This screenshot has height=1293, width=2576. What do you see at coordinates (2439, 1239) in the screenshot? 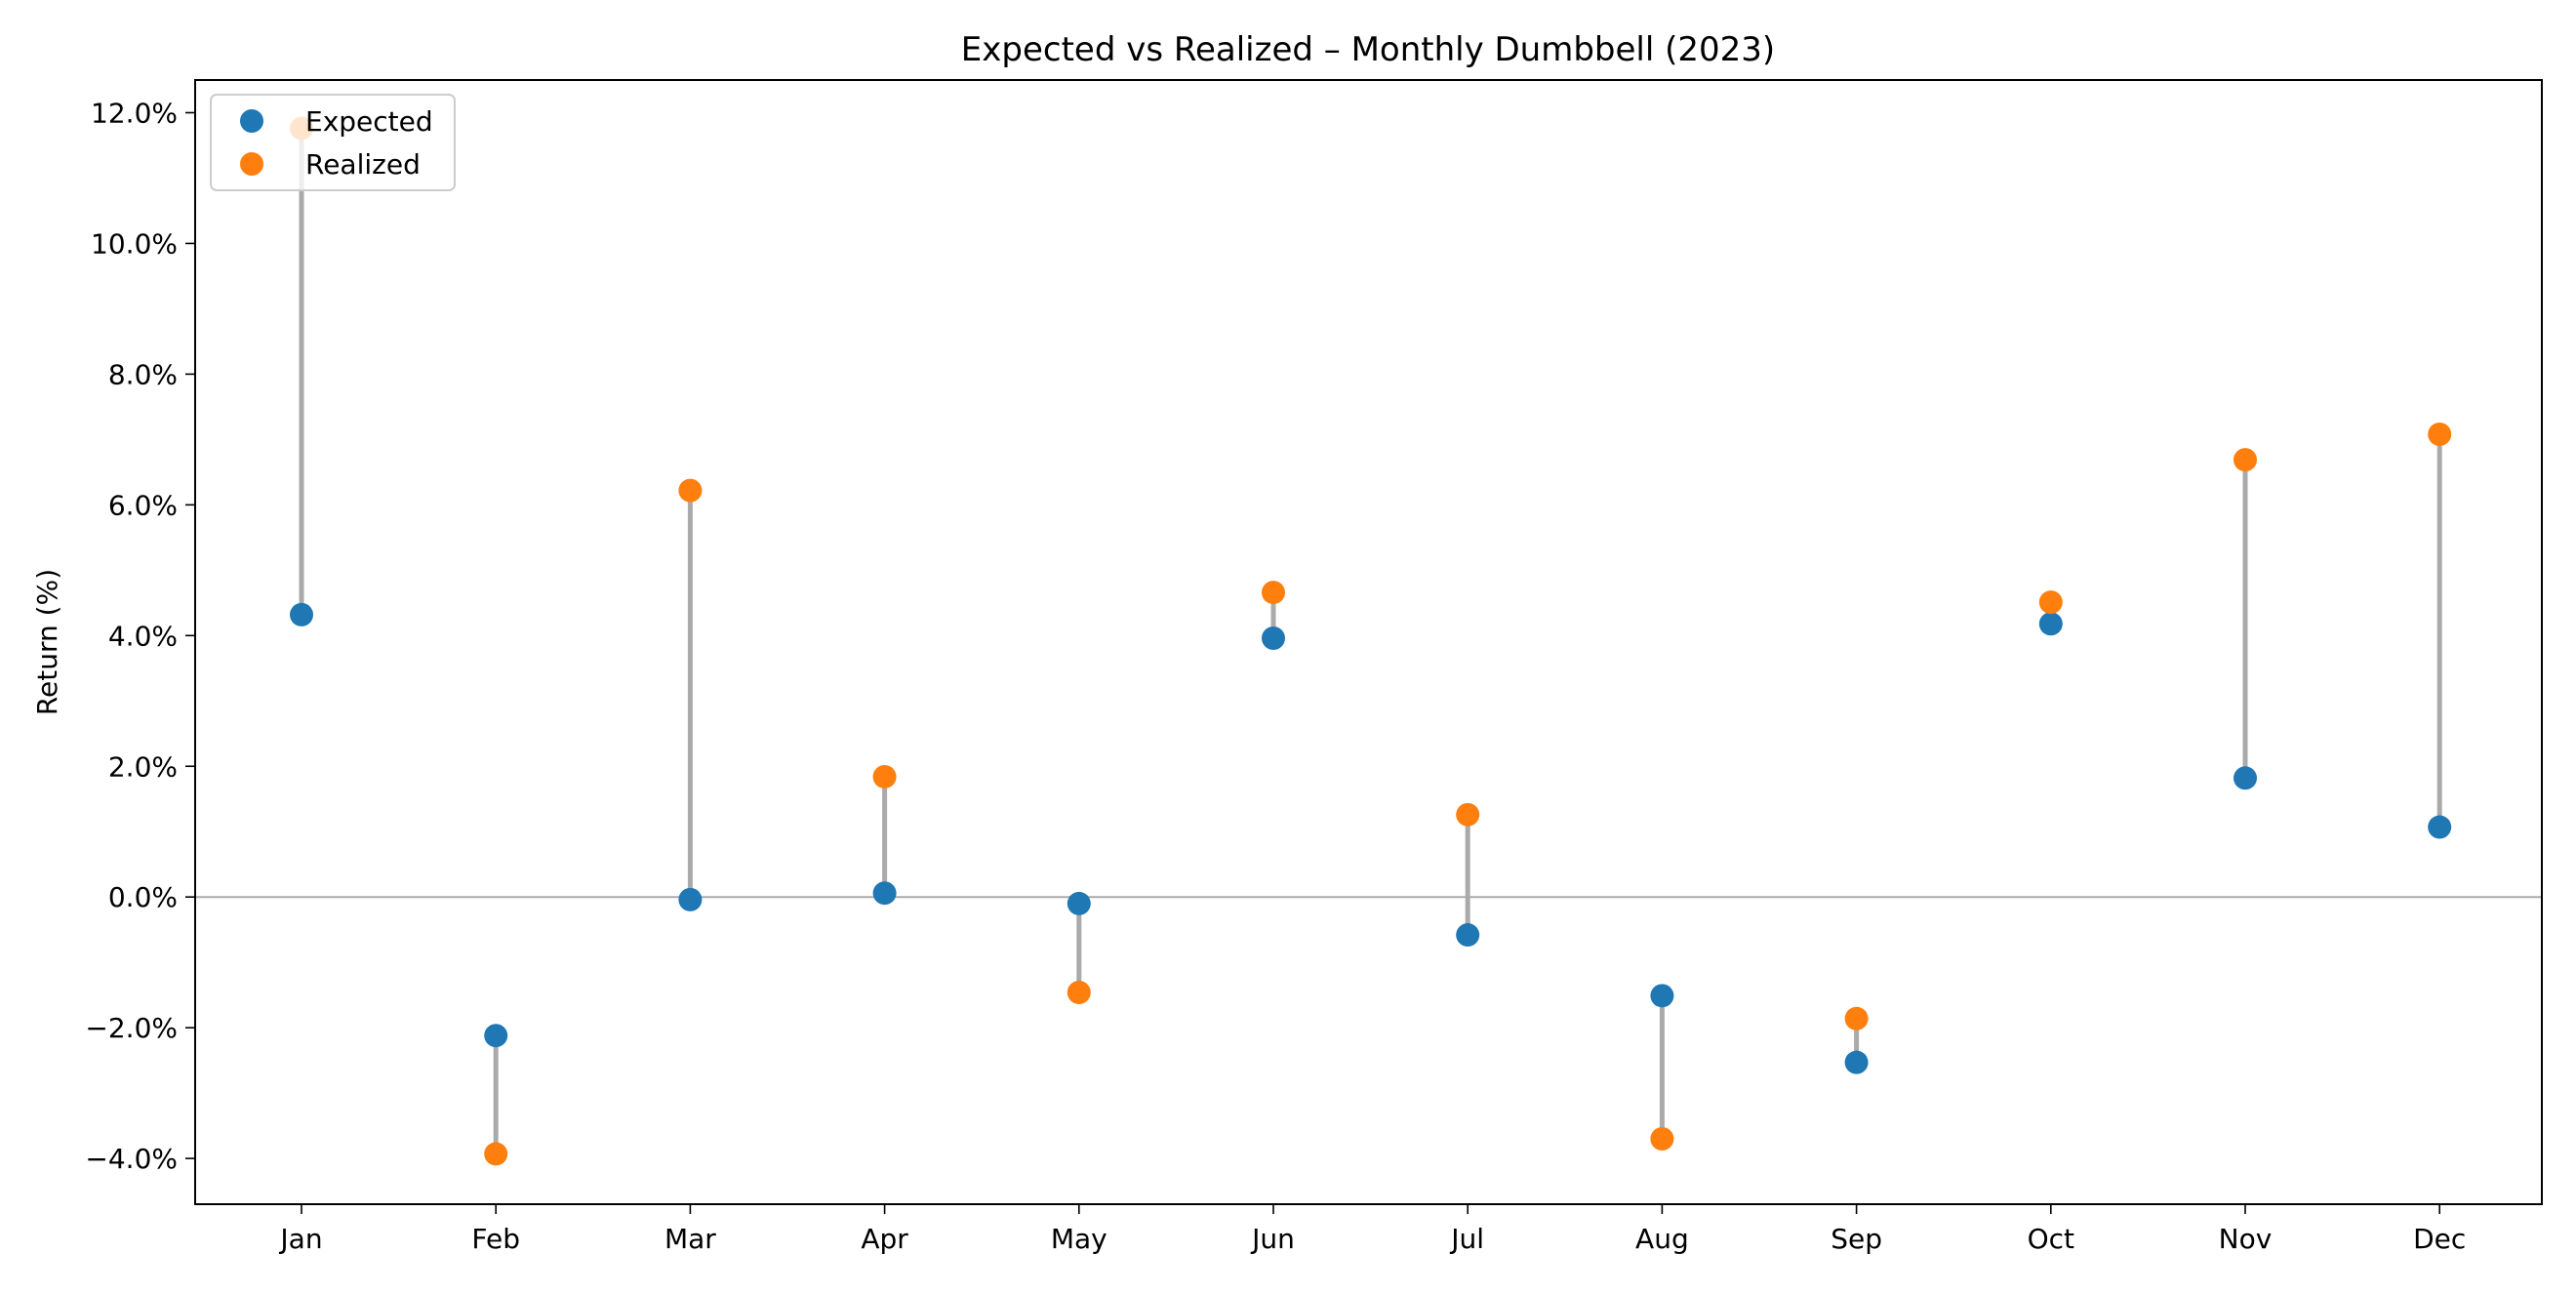
I see `x-tick-label: Dec` at bounding box center [2439, 1239].